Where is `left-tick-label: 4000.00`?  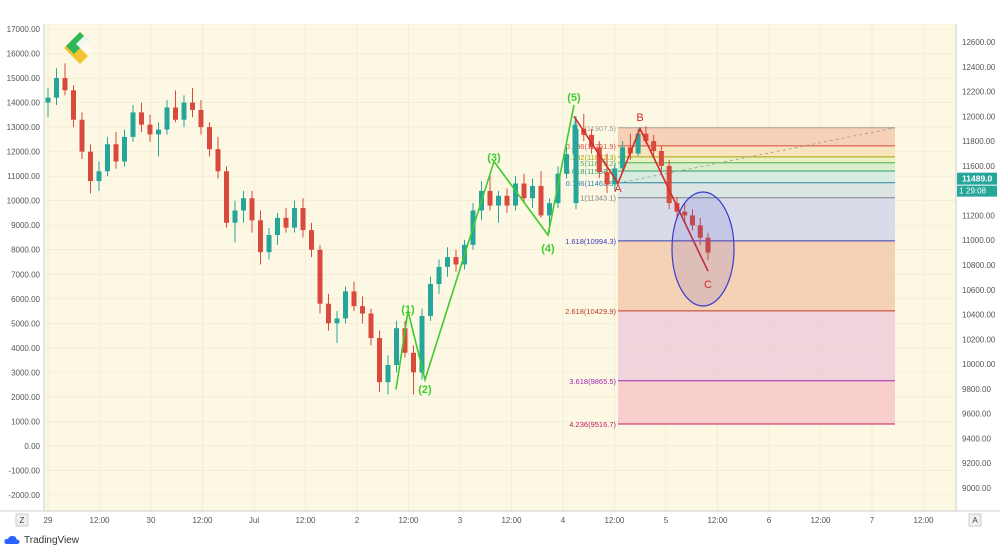
left-tick-label: 4000.00 is located at coordinates (25, 348).